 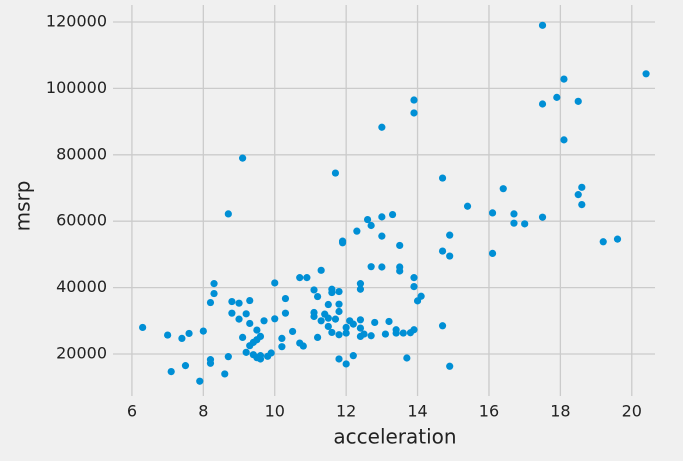 I want to click on y-tick-label: 120000, so click(x=76, y=20).